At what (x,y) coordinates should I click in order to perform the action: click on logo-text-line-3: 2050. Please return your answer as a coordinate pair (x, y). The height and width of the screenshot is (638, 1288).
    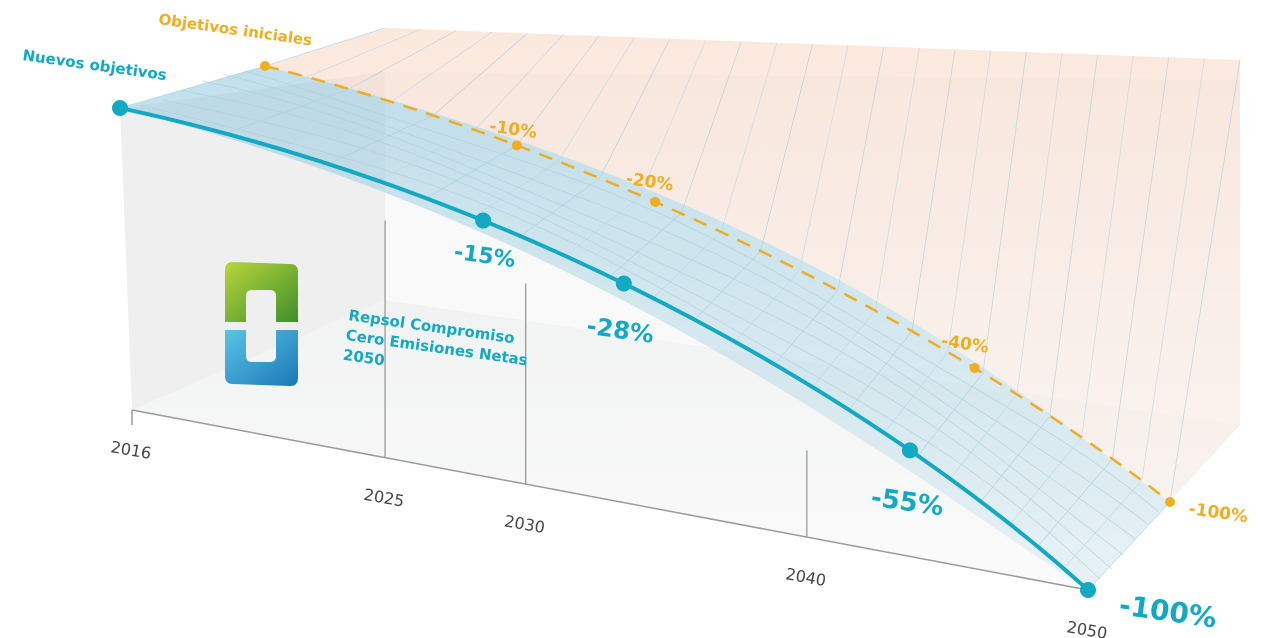
    Looking at the image, I should click on (364, 358).